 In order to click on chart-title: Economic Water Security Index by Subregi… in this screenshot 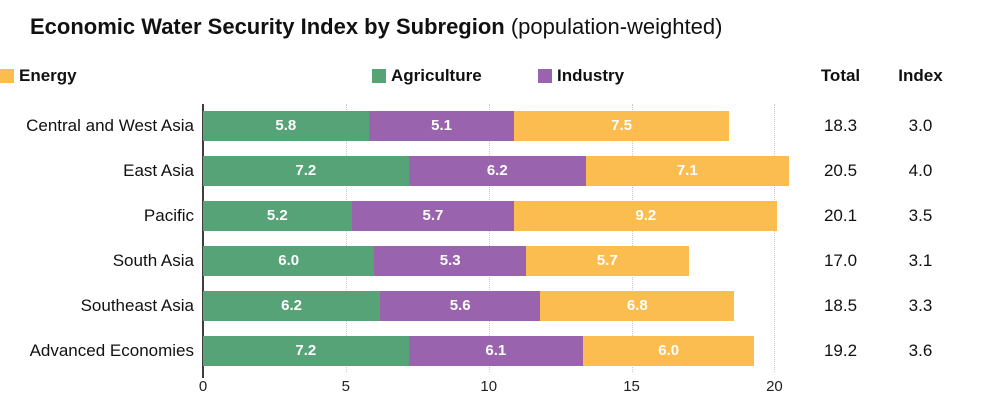, I will do `click(376, 27)`.